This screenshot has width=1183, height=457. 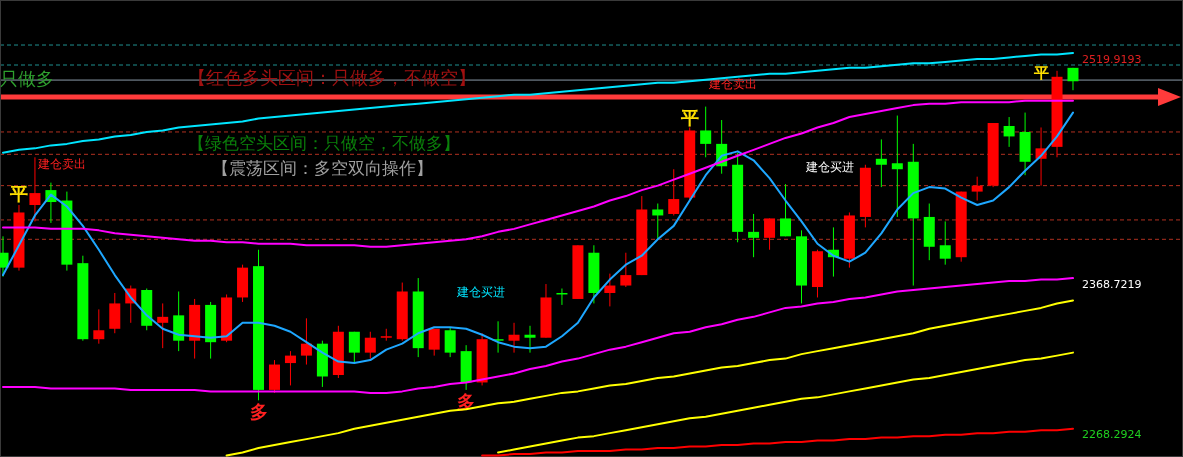 I want to click on annotation: 【震荡区间：多空双向操作】, so click(x=322, y=168).